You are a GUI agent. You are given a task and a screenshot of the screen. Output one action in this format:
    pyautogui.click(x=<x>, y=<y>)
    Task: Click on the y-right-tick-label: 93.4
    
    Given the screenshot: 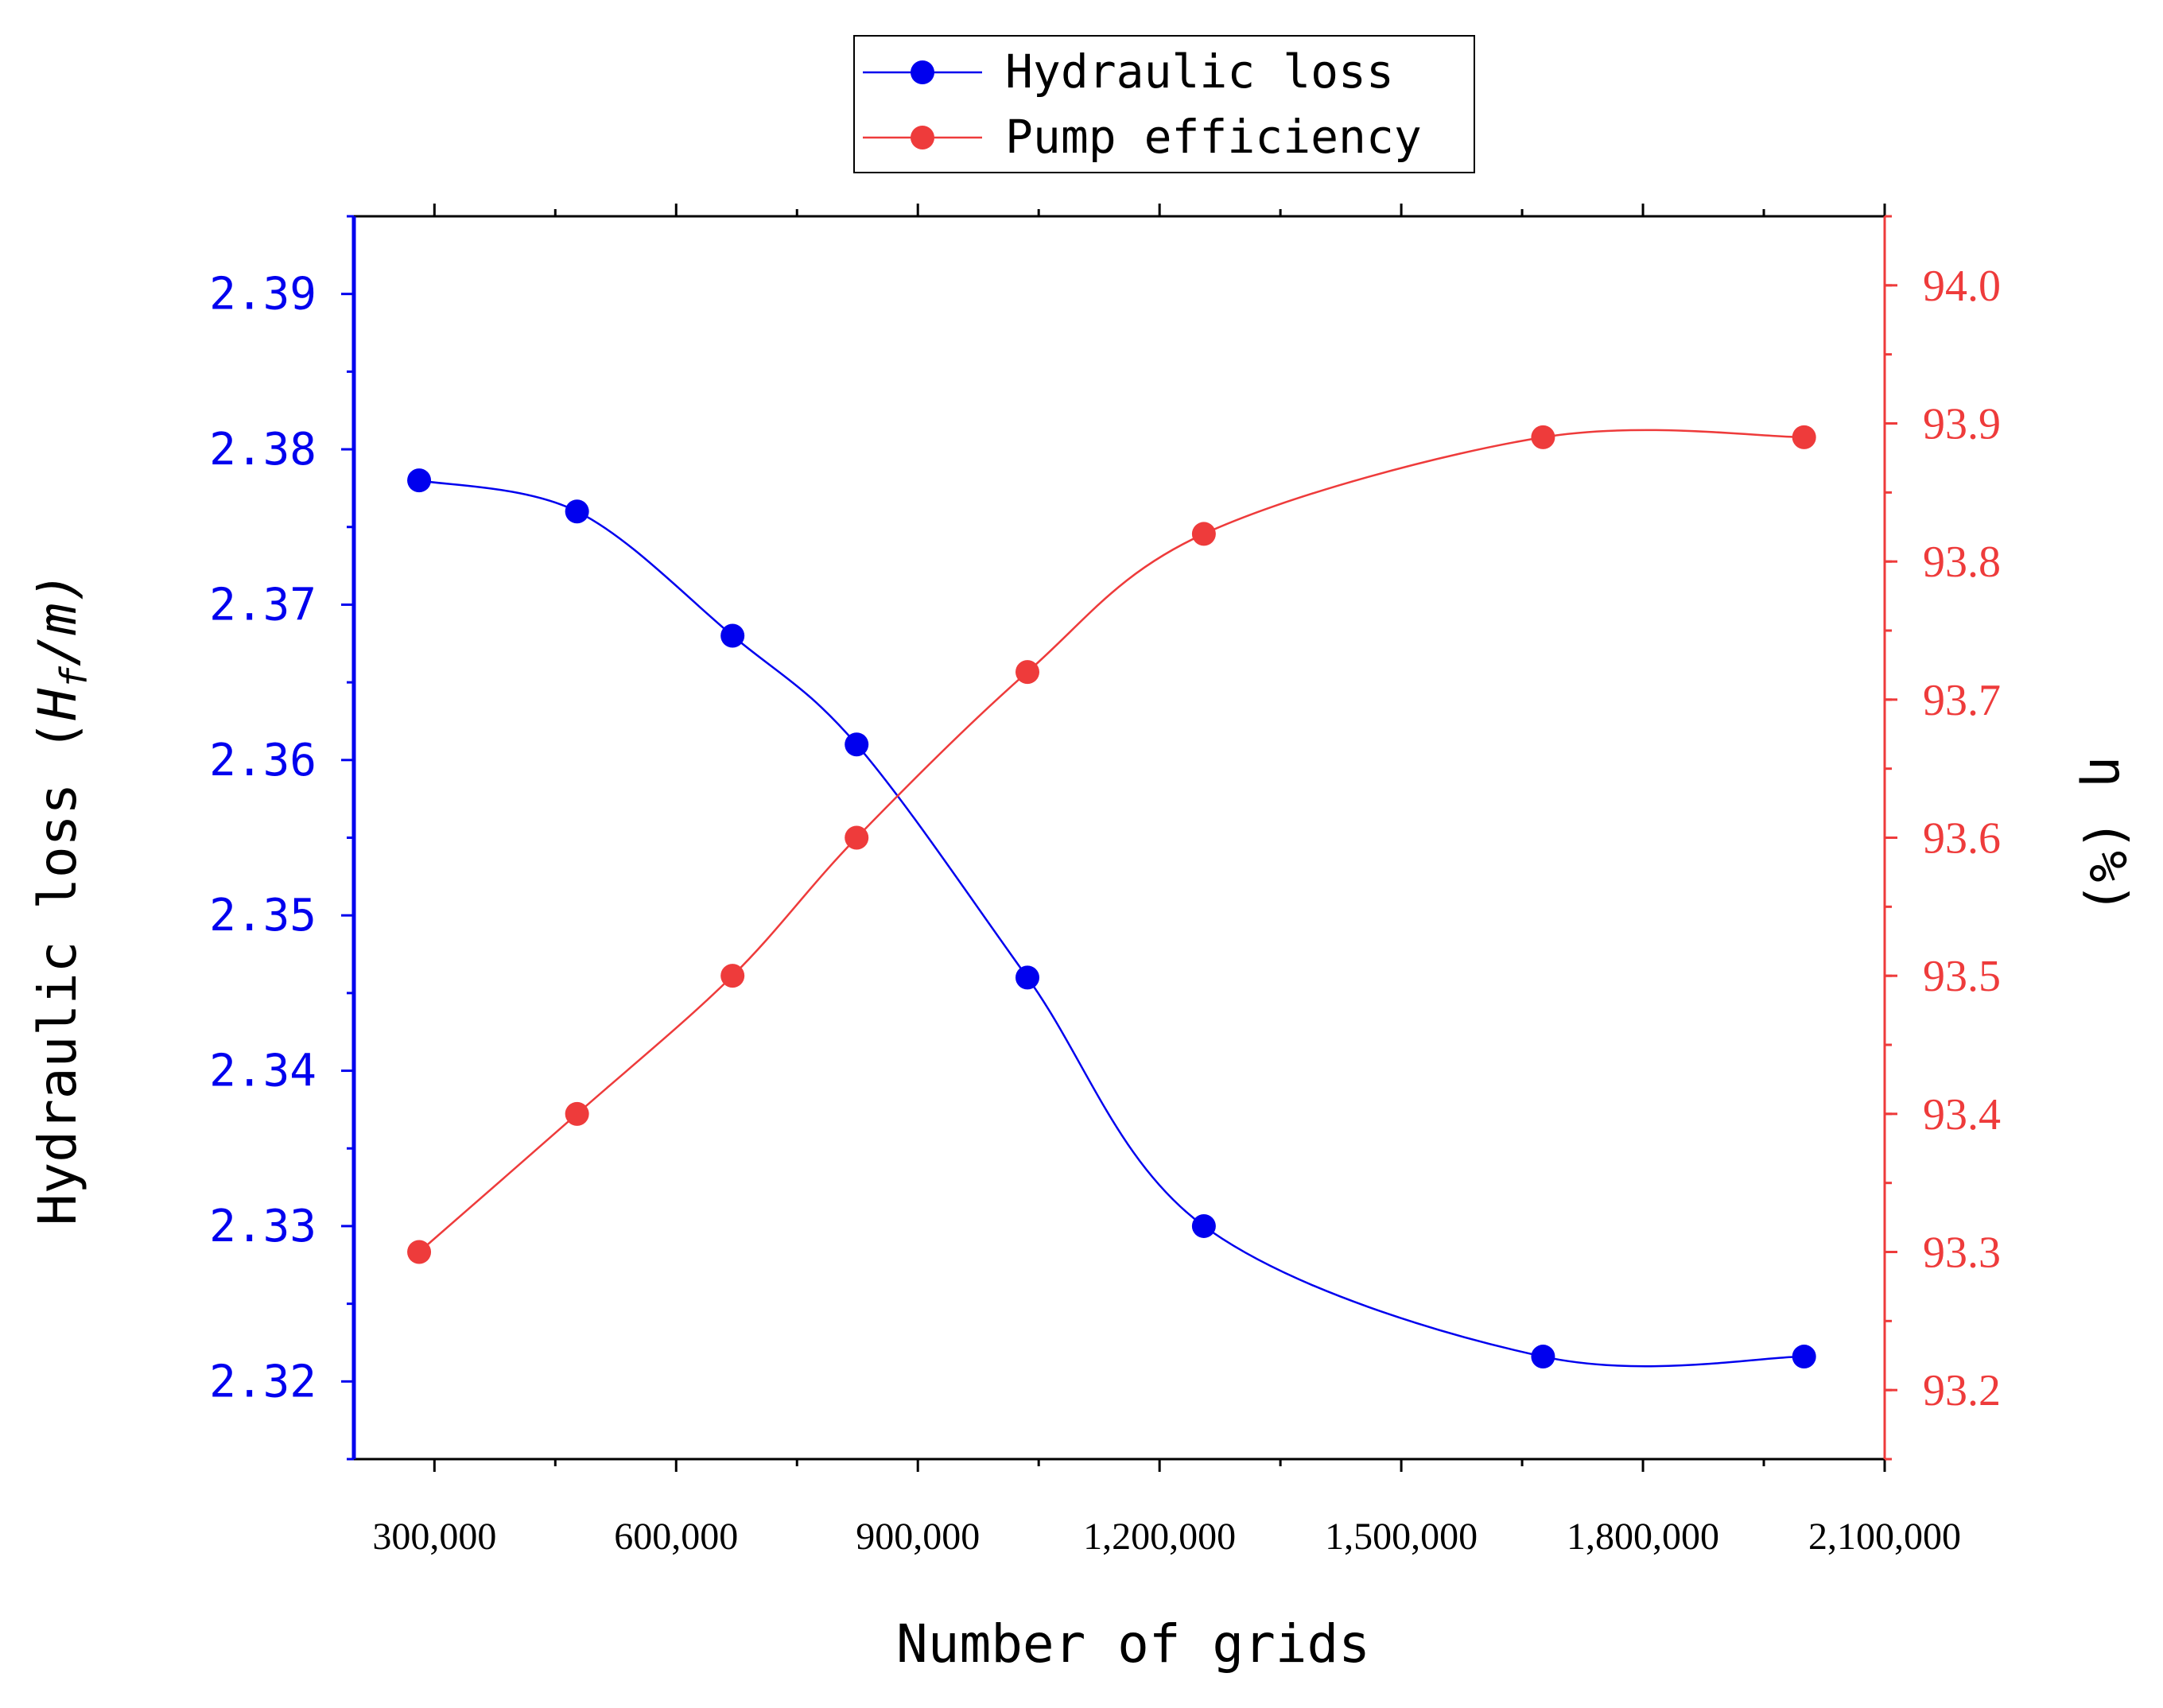 What is the action you would take?
    pyautogui.click(x=1962, y=1114)
    